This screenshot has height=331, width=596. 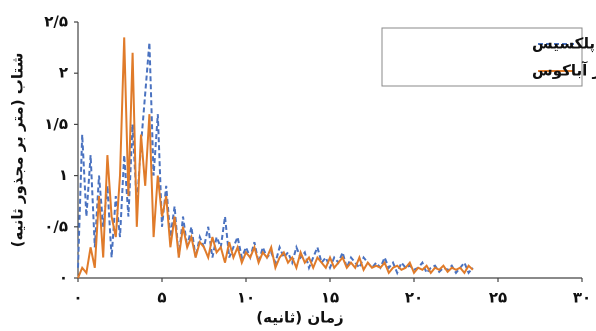 What do you see at coordinates (330, 298) in the screenshot?
I see `x-tick-label: ۱۵` at bounding box center [330, 298].